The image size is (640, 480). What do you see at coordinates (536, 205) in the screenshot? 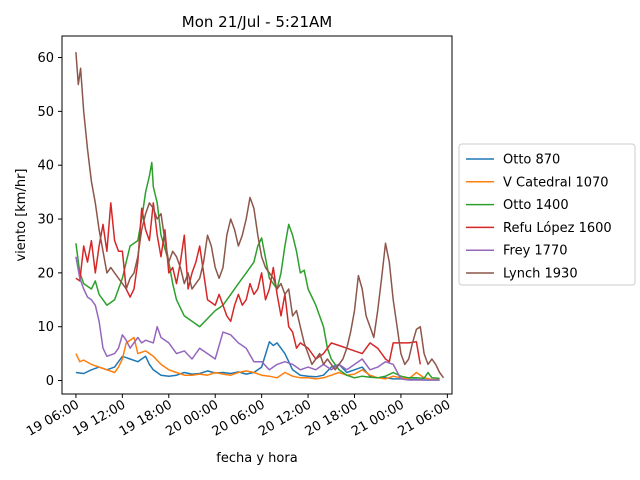
I see `legend-label: Otto 1400` at bounding box center [536, 205].